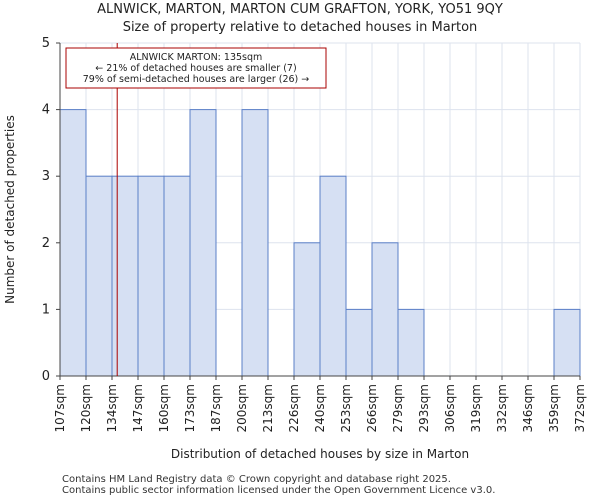 This screenshot has height=500, width=600. What do you see at coordinates (294, 408) in the screenshot?
I see `x-tick-label: 226sqm` at bounding box center [294, 408].